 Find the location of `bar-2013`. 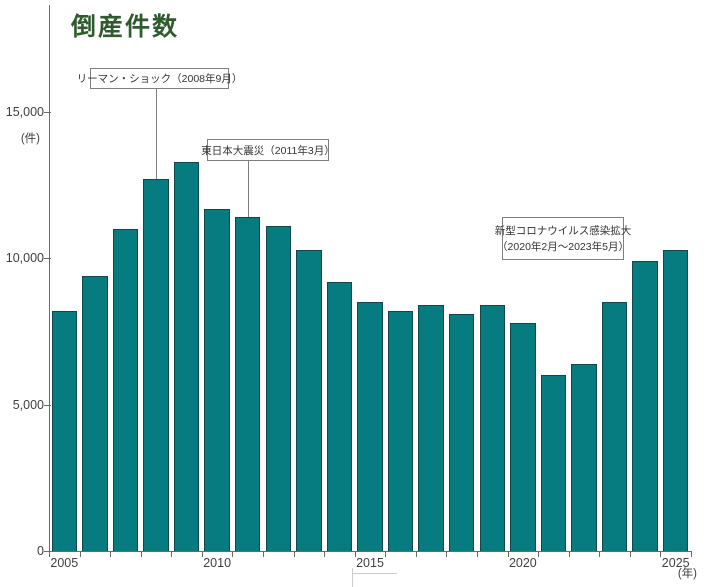

bar-2013 is located at coordinates (309, 400).